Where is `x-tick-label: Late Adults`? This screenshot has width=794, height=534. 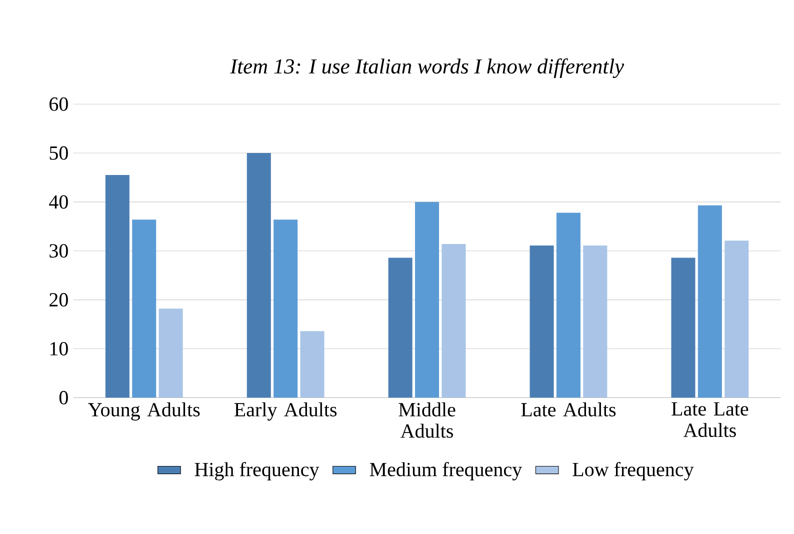 x-tick-label: Late Adults is located at coordinates (568, 409).